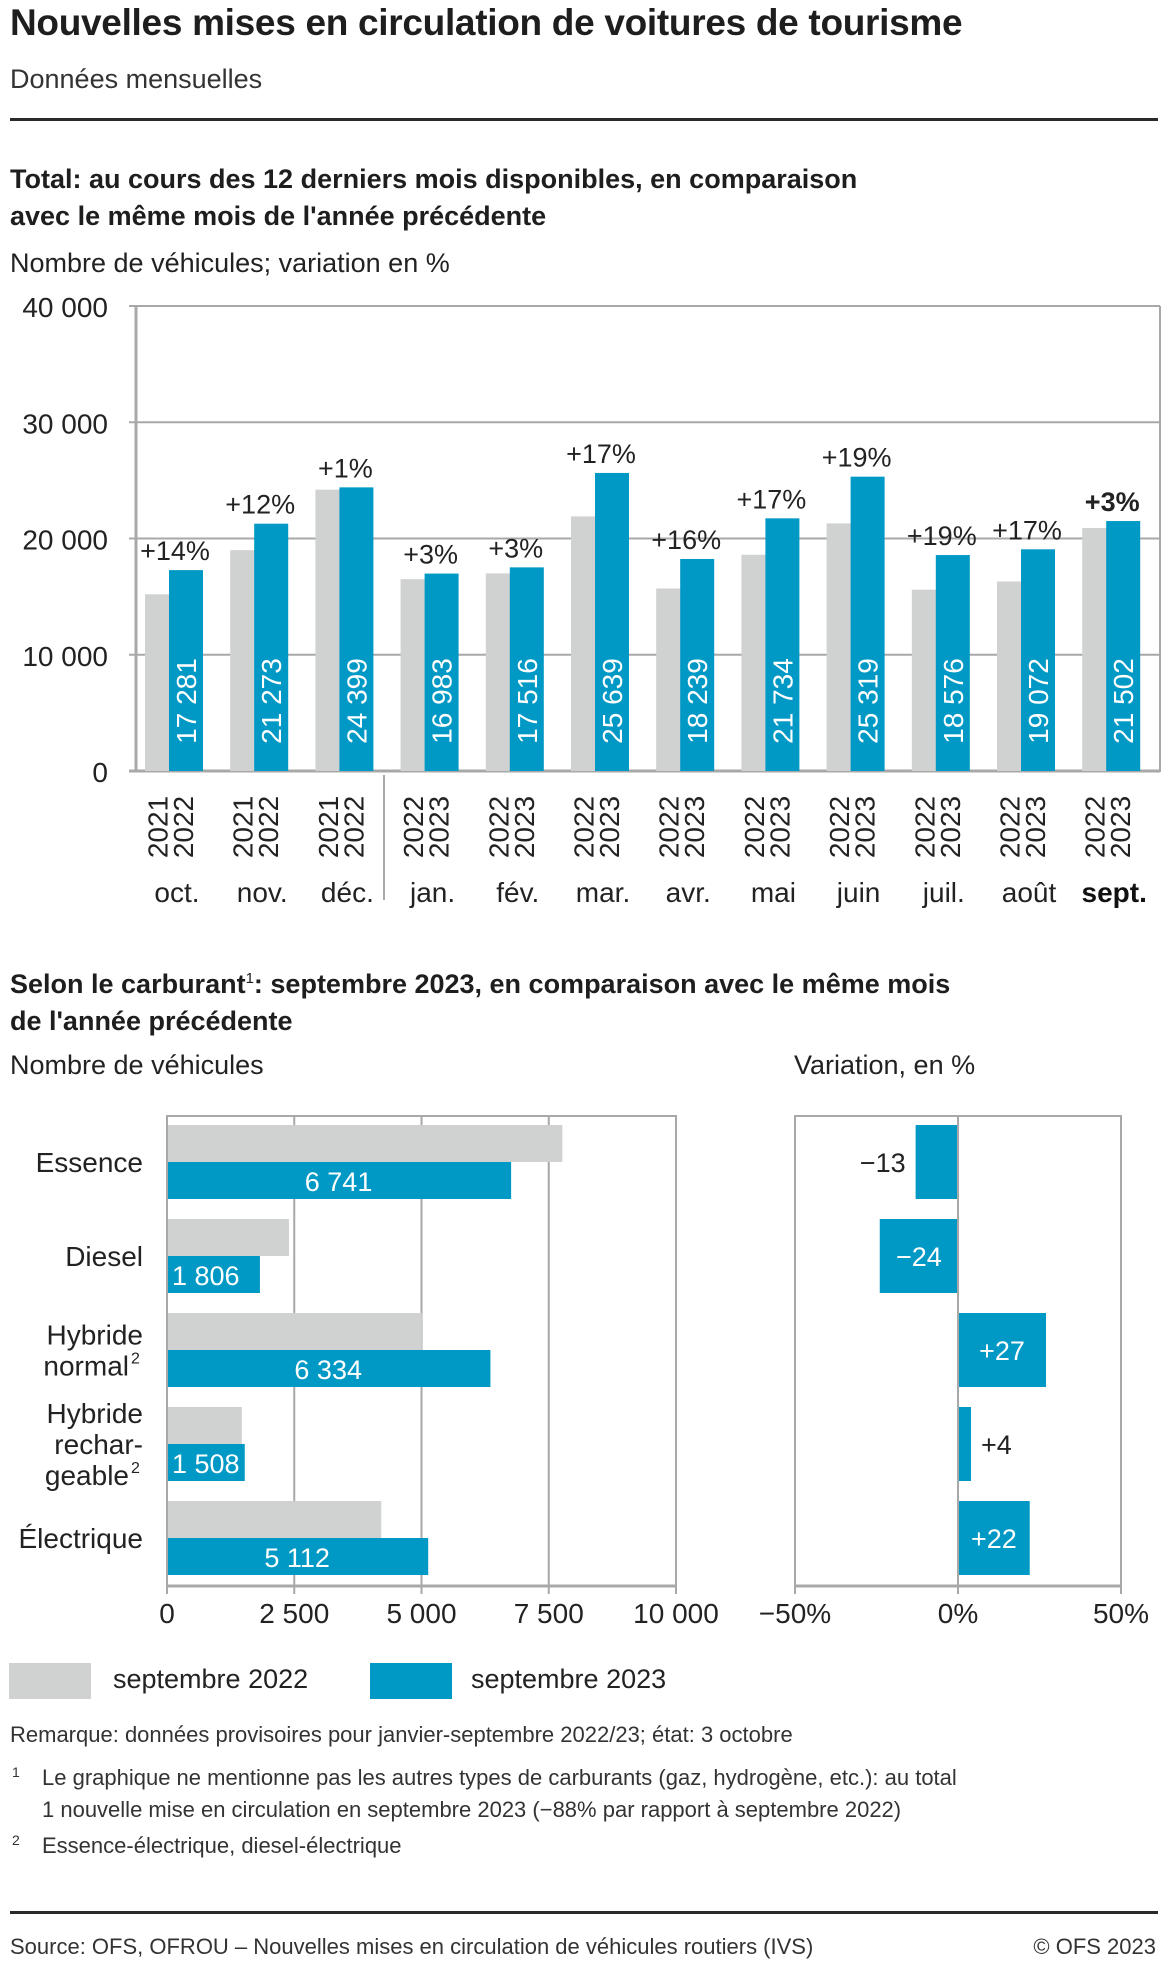  Describe the element at coordinates (1094, 1946) in the screenshot. I see `copyright: © OFS 2023` at that location.